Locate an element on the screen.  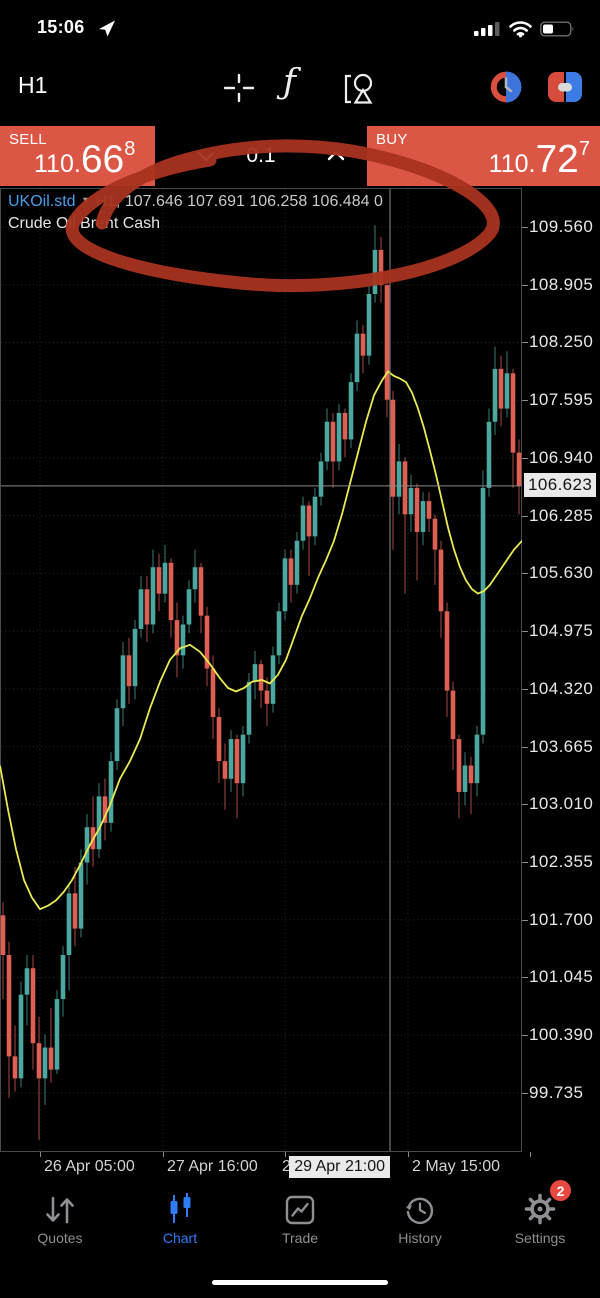
chart-candles-icon is located at coordinates (180, 1207).